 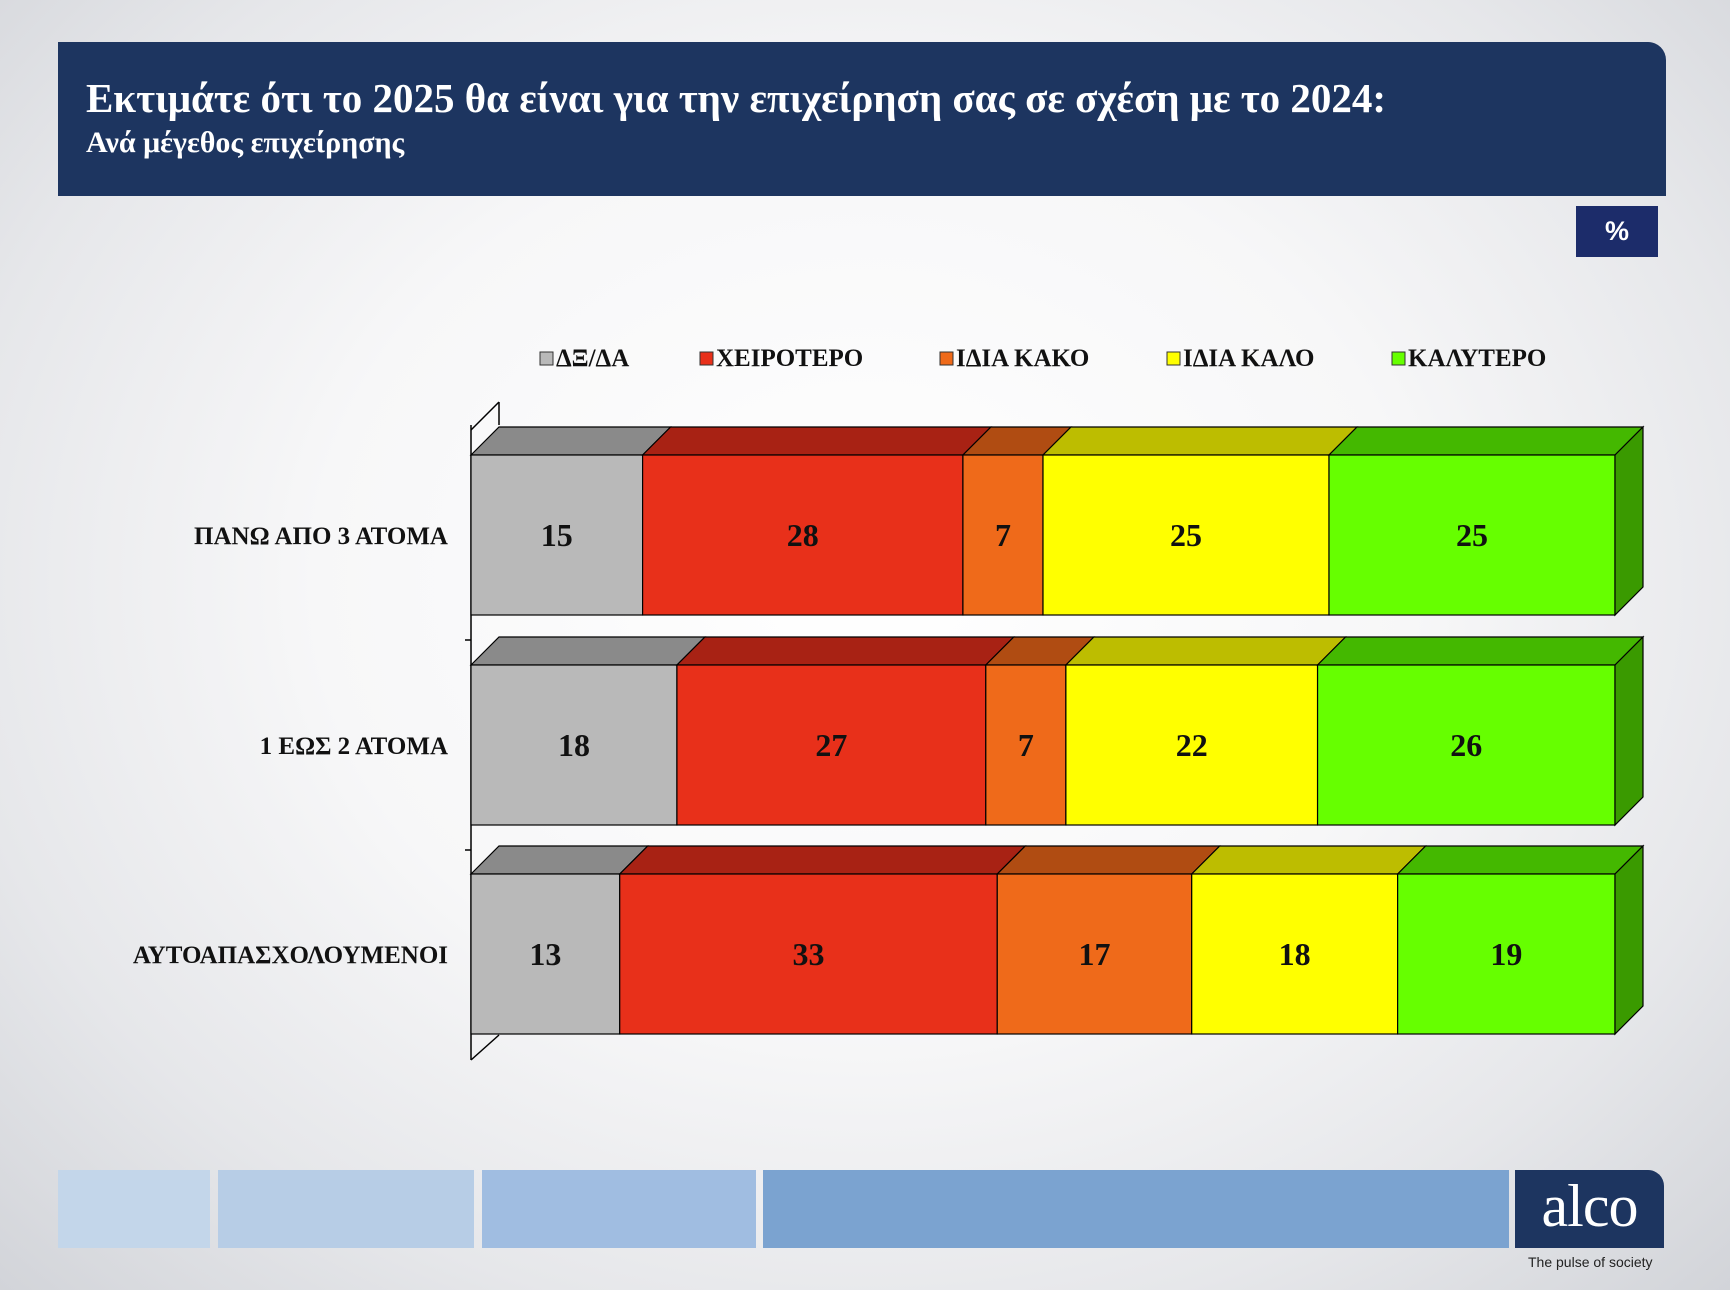 What do you see at coordinates (245, 142) in the screenshot?
I see `page-subtitle: Ανά μέγεθος επιχείρησης` at bounding box center [245, 142].